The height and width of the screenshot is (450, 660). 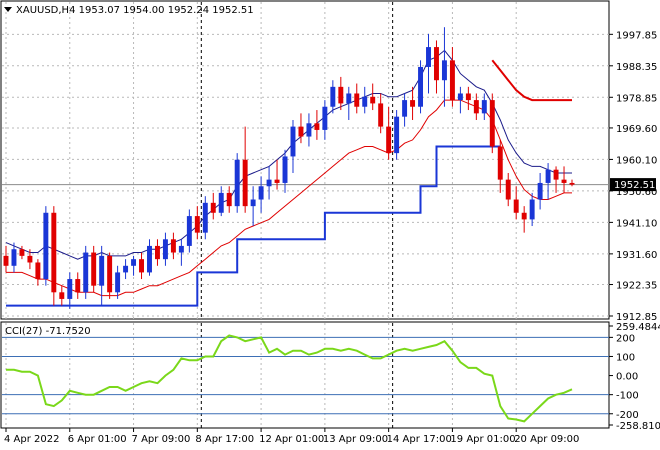 What do you see at coordinates (355, 439) in the screenshot?
I see `time-tick-label: 13 Apr 09:00` at bounding box center [355, 439].